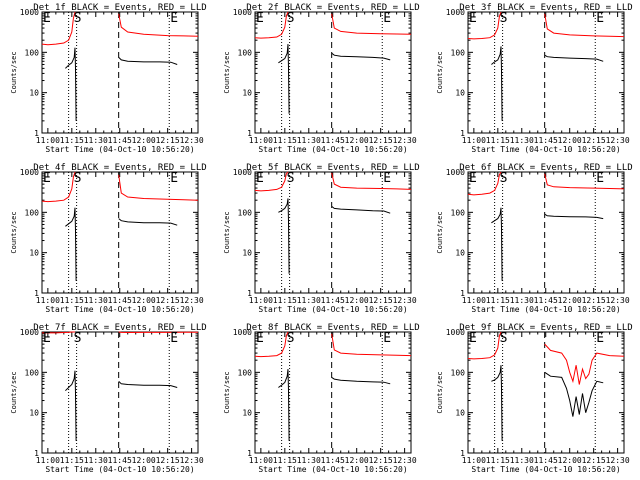  Describe the element at coordinates (545, 168) in the screenshot. I see `panel-title: Det 6f BLACK = Events, RED = LLD` at that location.